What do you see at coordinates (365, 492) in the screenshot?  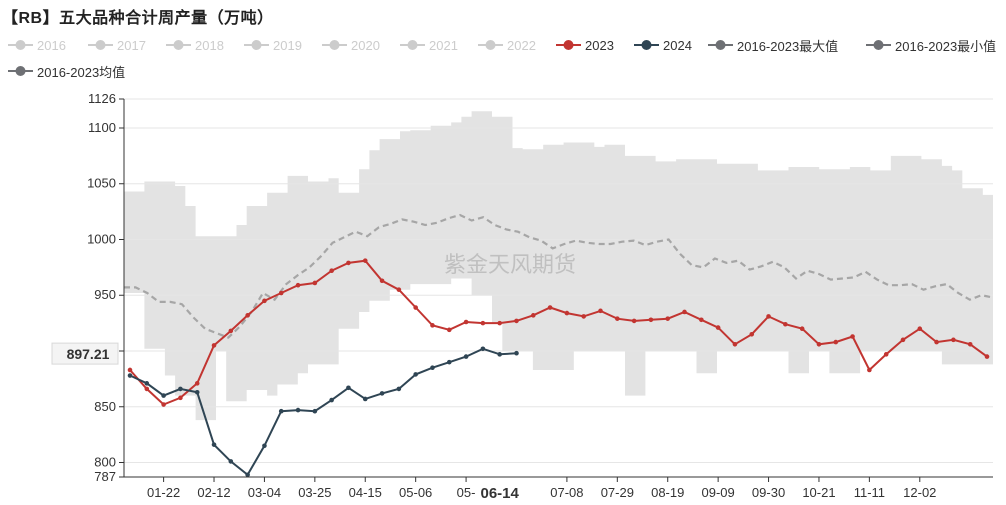 I see `x-tick-label: 04-15` at bounding box center [365, 492].